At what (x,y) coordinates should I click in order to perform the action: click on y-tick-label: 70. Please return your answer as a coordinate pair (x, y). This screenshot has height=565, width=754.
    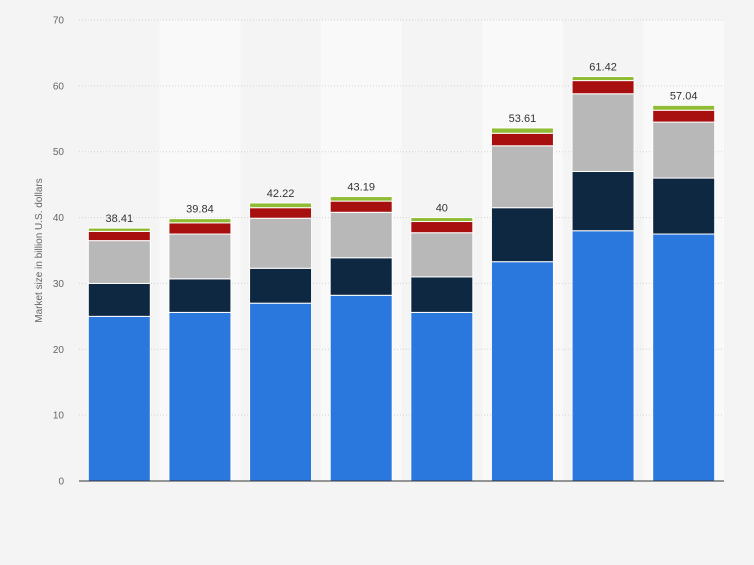
    Looking at the image, I should click on (59, 21).